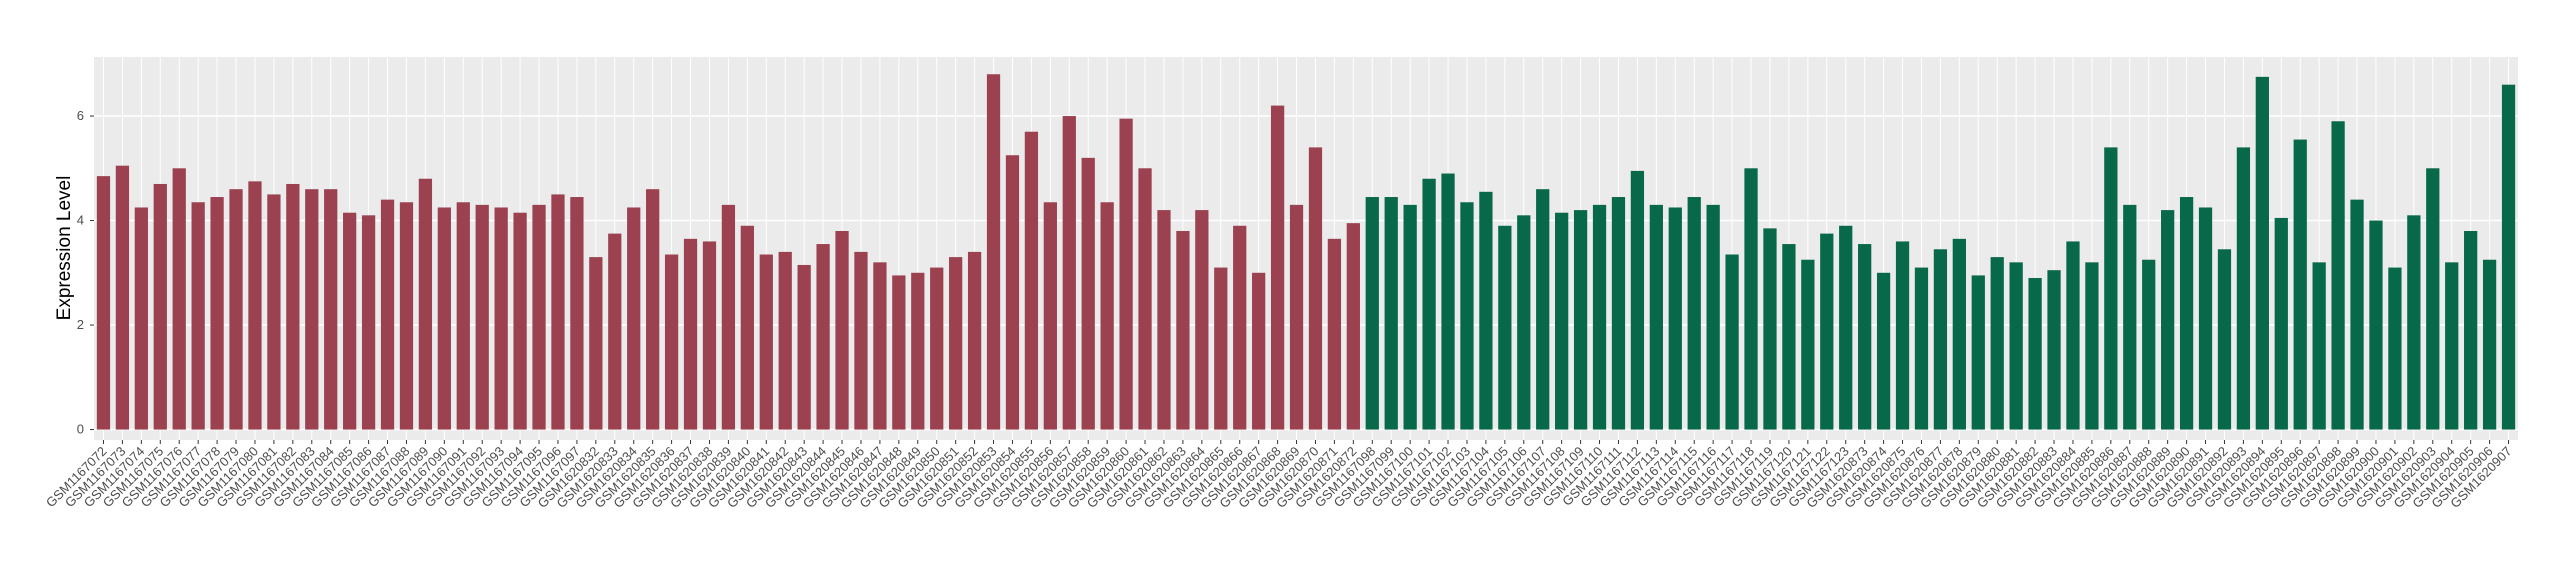 The height and width of the screenshot is (580, 2560). What do you see at coordinates (80, 115) in the screenshot?
I see `y-tick-label: 6` at bounding box center [80, 115].